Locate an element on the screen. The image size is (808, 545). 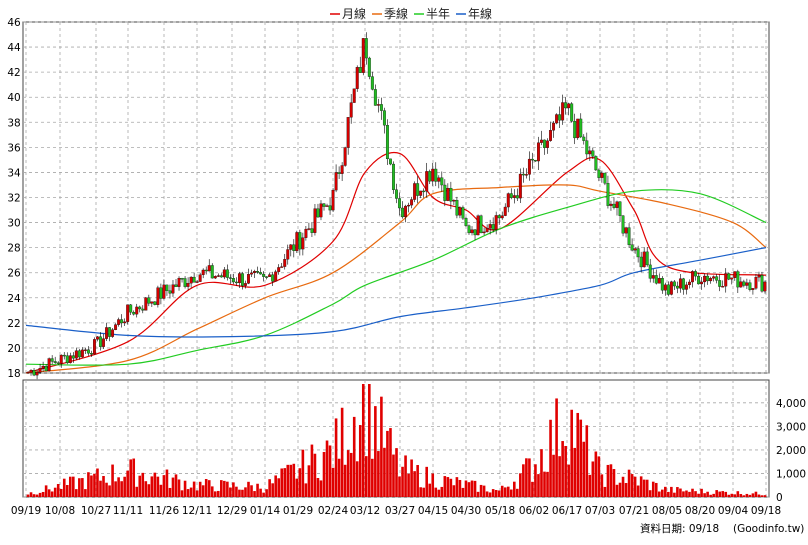
price-tick-label: 24 is located at coordinates (14, 299).